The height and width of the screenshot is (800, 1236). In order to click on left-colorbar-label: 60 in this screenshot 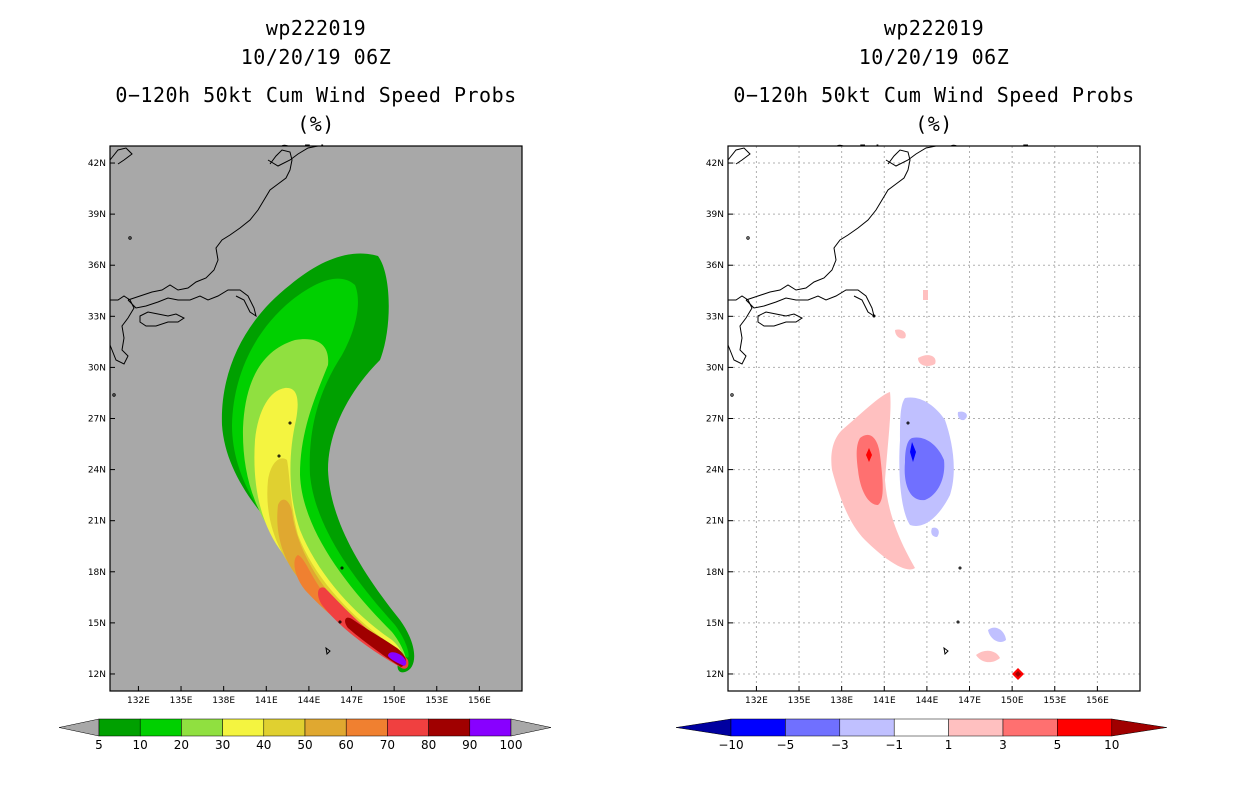, I will do `click(346, 745)`.